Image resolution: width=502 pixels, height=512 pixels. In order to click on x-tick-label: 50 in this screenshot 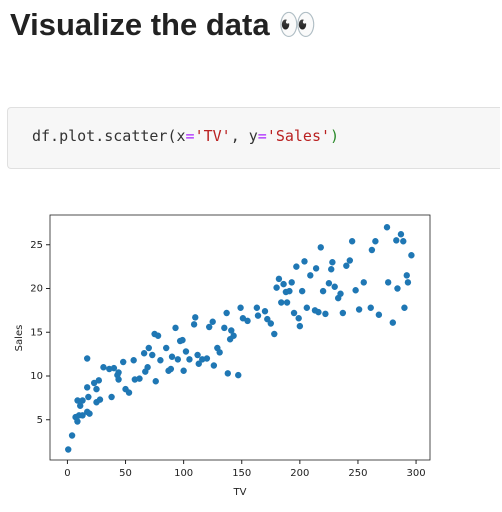, I will do `click(125, 473)`.